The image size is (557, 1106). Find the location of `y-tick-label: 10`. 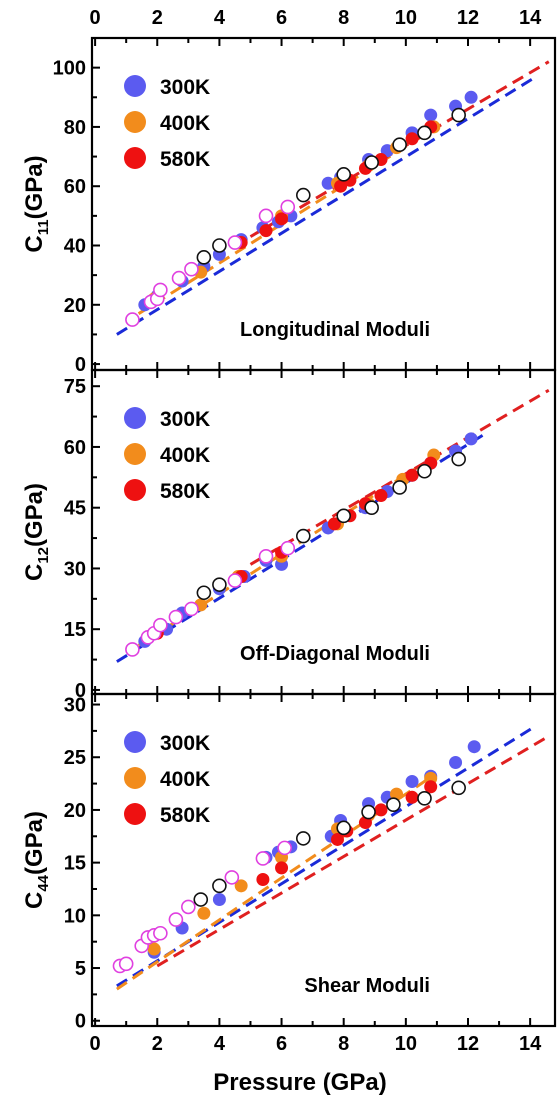

y-tick-label: 10 is located at coordinates (75, 916).